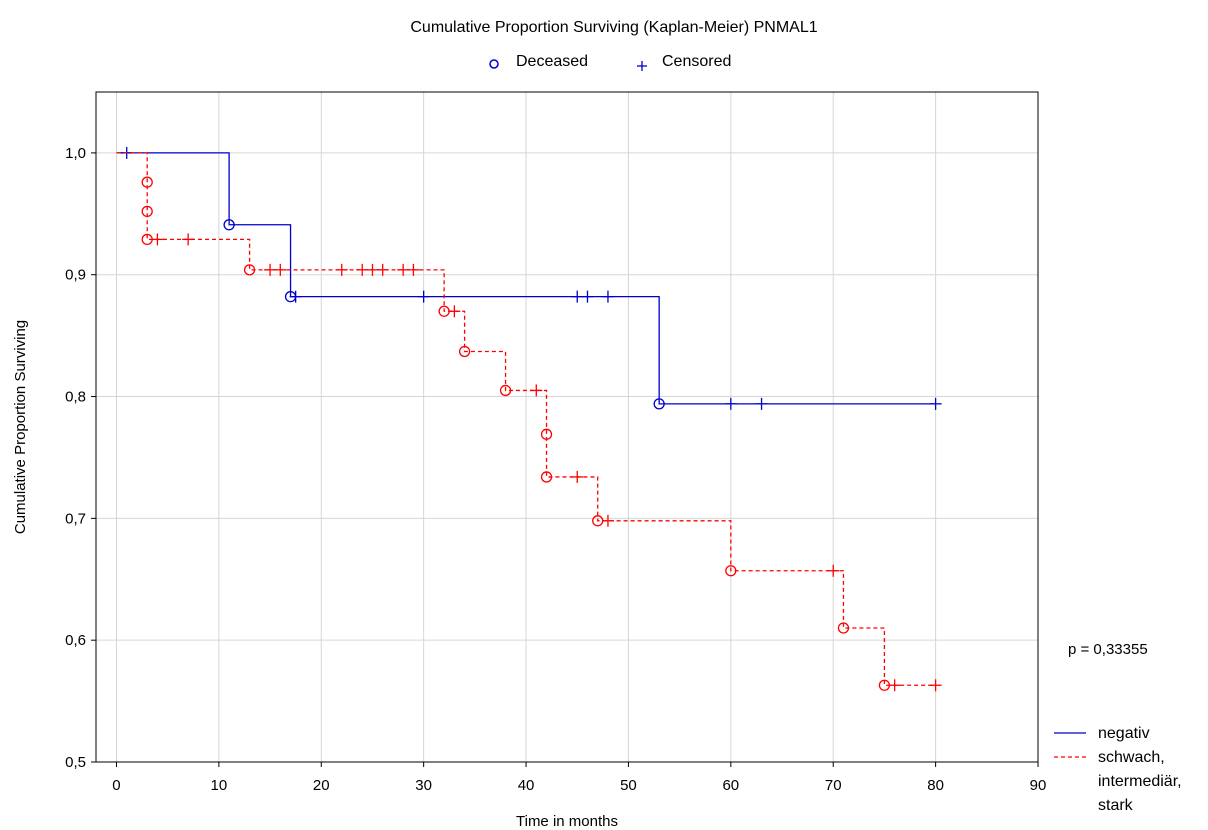  Describe the element at coordinates (567, 821) in the screenshot. I see `x-axis-label: Time in months` at that location.